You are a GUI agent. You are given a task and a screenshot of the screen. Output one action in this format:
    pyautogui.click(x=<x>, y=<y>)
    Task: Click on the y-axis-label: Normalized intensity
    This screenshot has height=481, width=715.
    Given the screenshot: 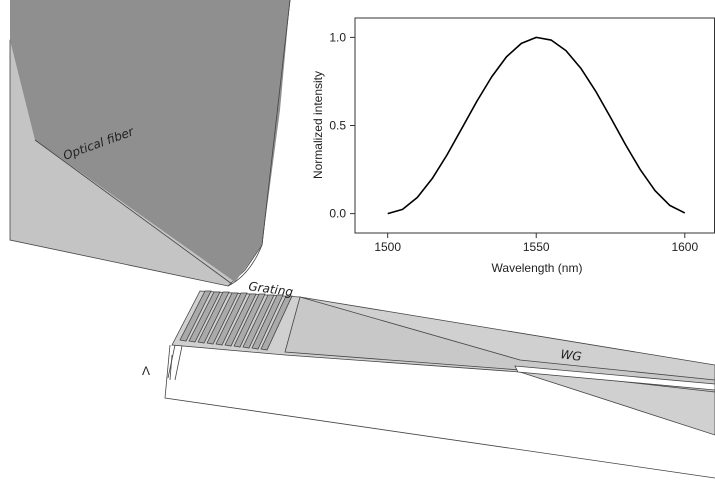 What is the action you would take?
    pyautogui.click(x=318, y=125)
    